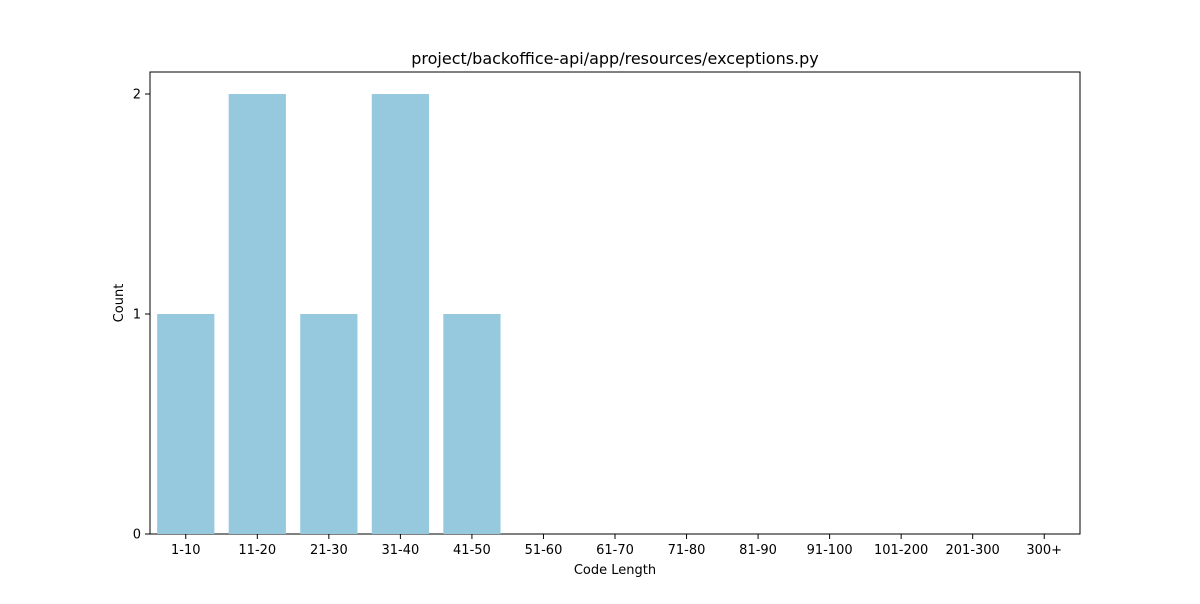  Describe the element at coordinates (141, 315) in the screenshot. I see `y-axis: 0 1 2` at that location.